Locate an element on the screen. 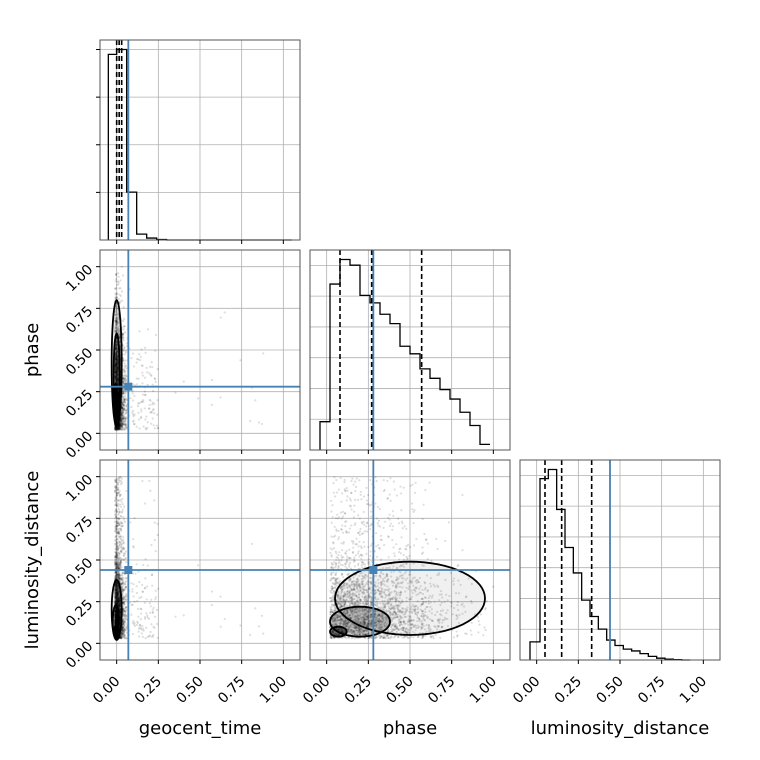 This screenshot has width=760, height=760. panel-luminosity_distance-vs-geocent_time-point-2046 is located at coordinates (117, 535).